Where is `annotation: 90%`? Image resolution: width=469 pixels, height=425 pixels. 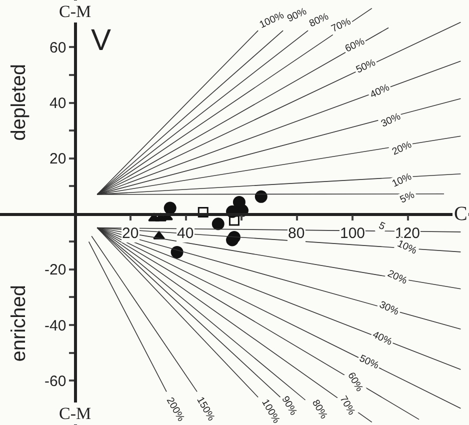
annotation: 90% is located at coordinates (297, 15).